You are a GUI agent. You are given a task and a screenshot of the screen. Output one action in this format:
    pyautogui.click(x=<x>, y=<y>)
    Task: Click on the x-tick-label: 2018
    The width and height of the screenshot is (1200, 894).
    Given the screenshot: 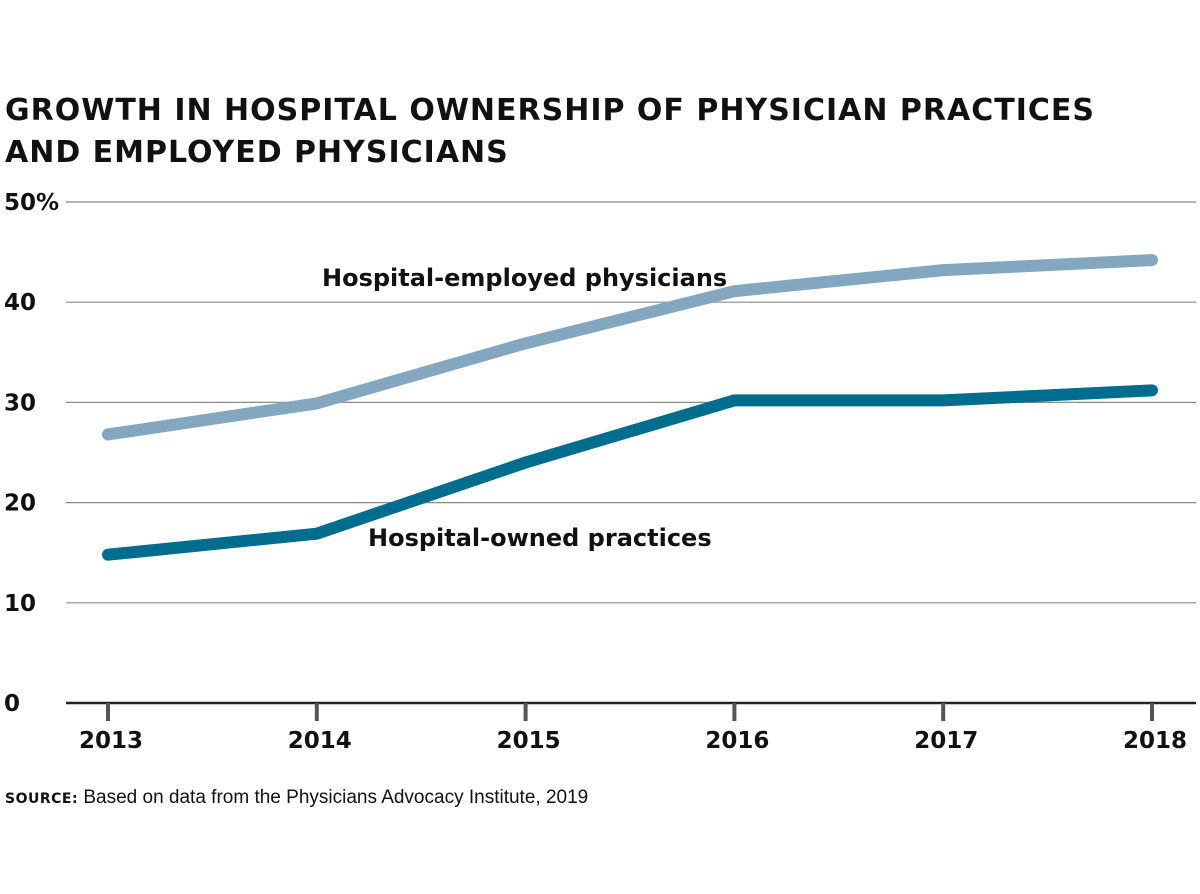 What is the action you would take?
    pyautogui.click(x=1155, y=741)
    